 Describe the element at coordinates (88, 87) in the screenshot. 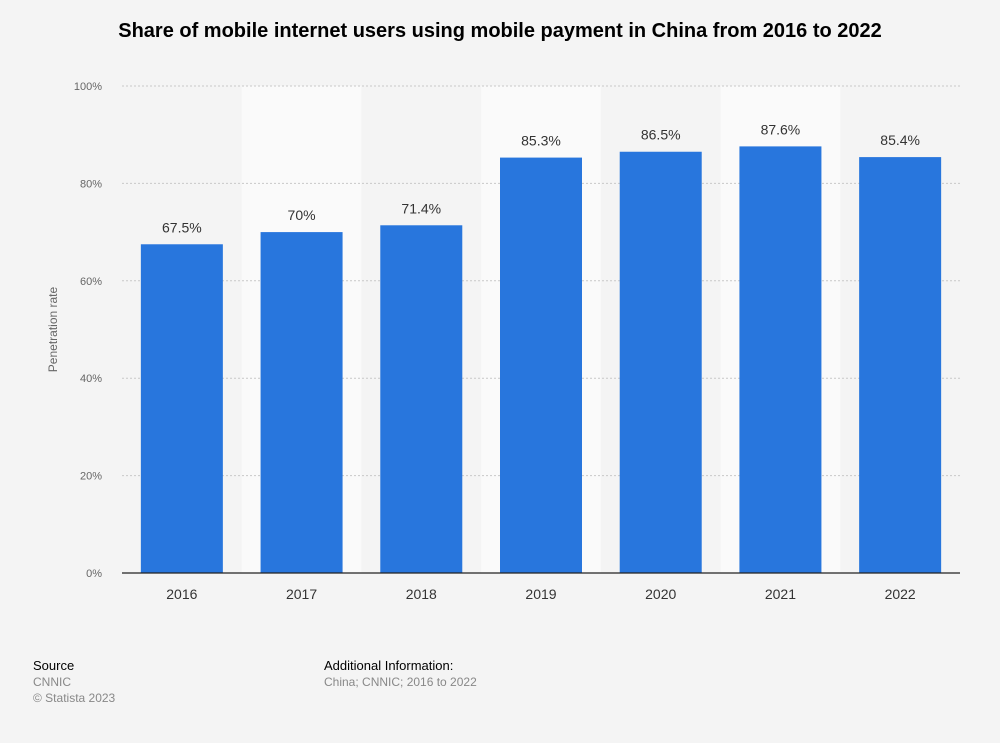

I see `y-tick-label: 100%` at that location.